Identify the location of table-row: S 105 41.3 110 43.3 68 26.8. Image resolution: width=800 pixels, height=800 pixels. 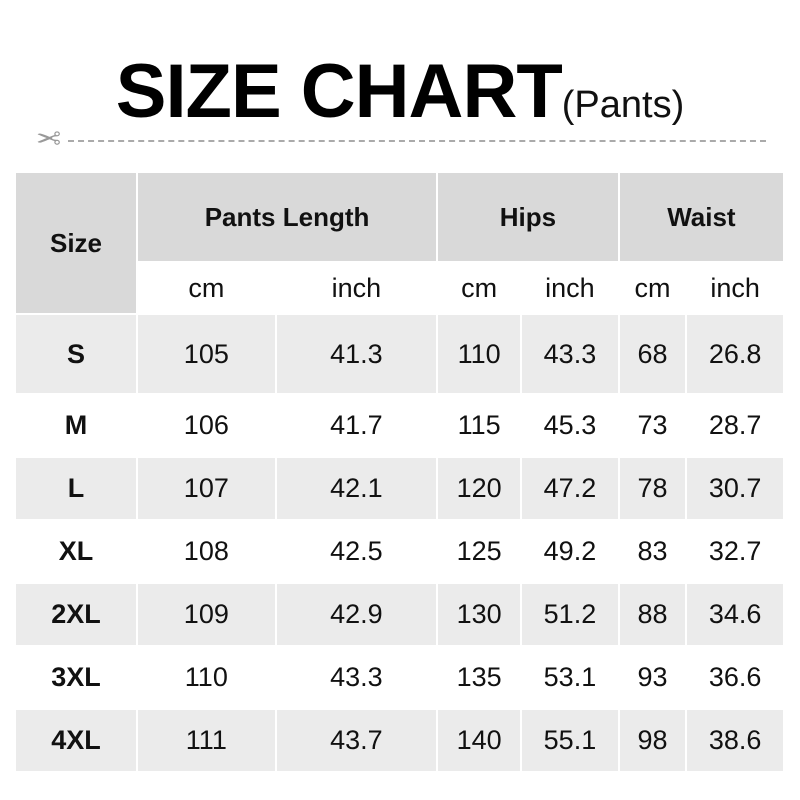
(399, 354).